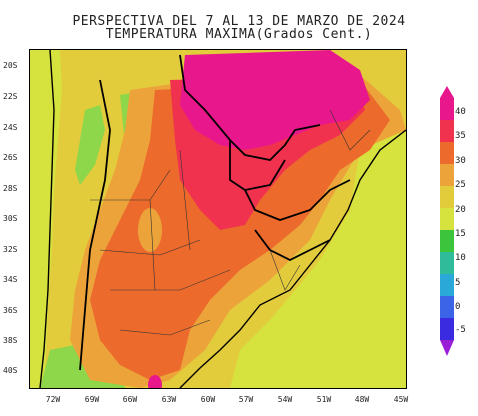 This screenshot has width=478, height=416. Describe the element at coordinates (10, 279) in the screenshot. I see `lat-label-34s: 34S` at that location.